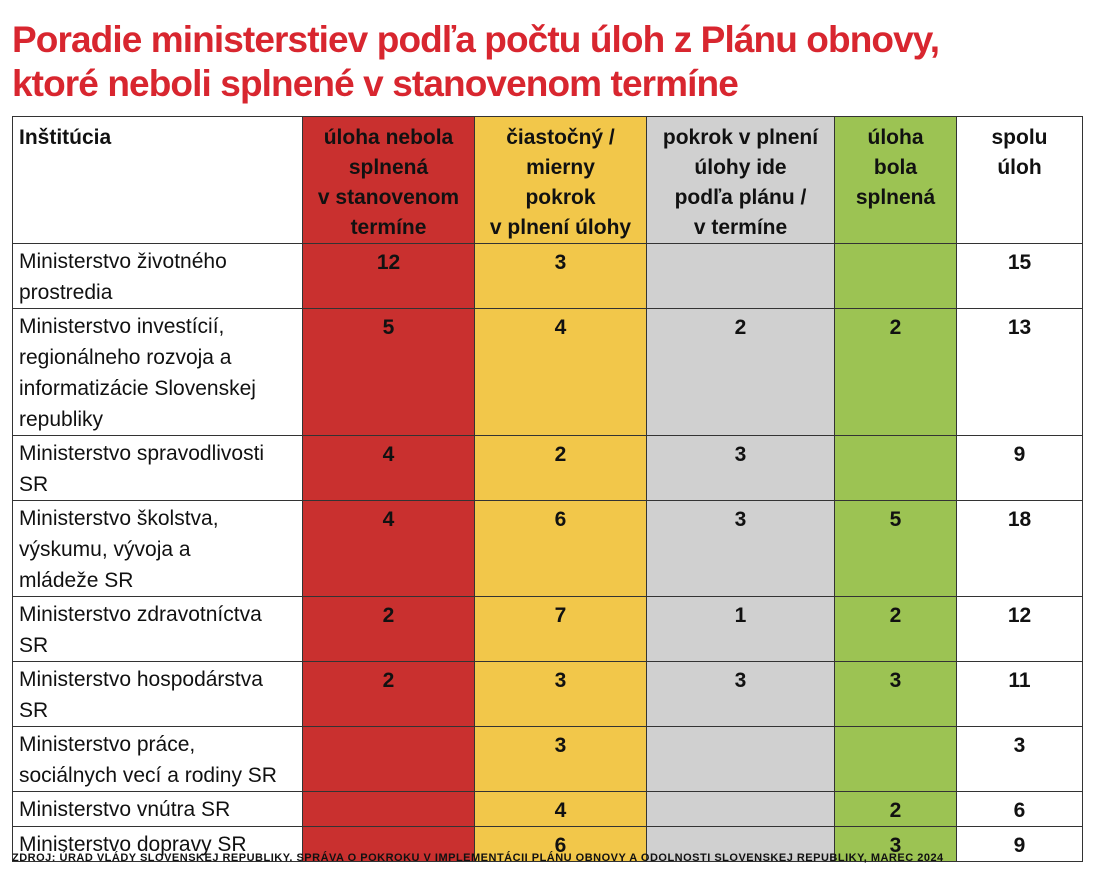 This screenshot has height=882, width=1100. I want to click on institution-line: Ministerstvo hospodárstva, so click(141, 679).